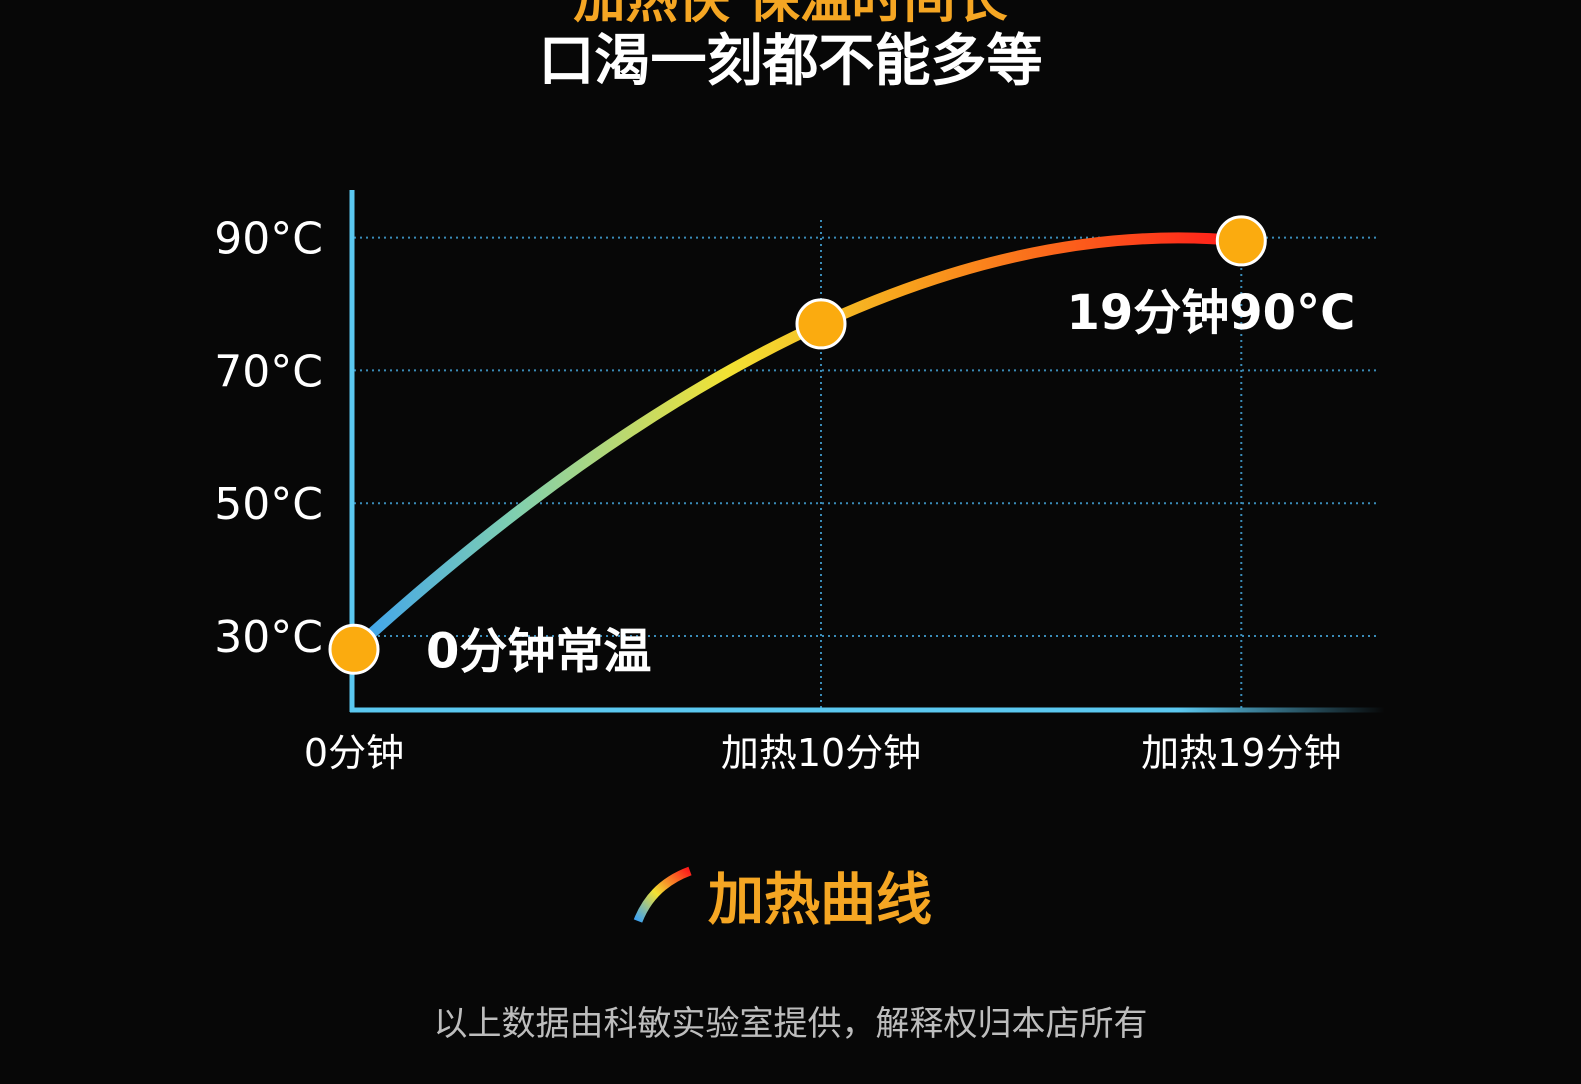 The height and width of the screenshot is (1084, 1581). Describe the element at coordinates (268, 371) in the screenshot. I see `y-tick-label-2: 70°C` at that location.